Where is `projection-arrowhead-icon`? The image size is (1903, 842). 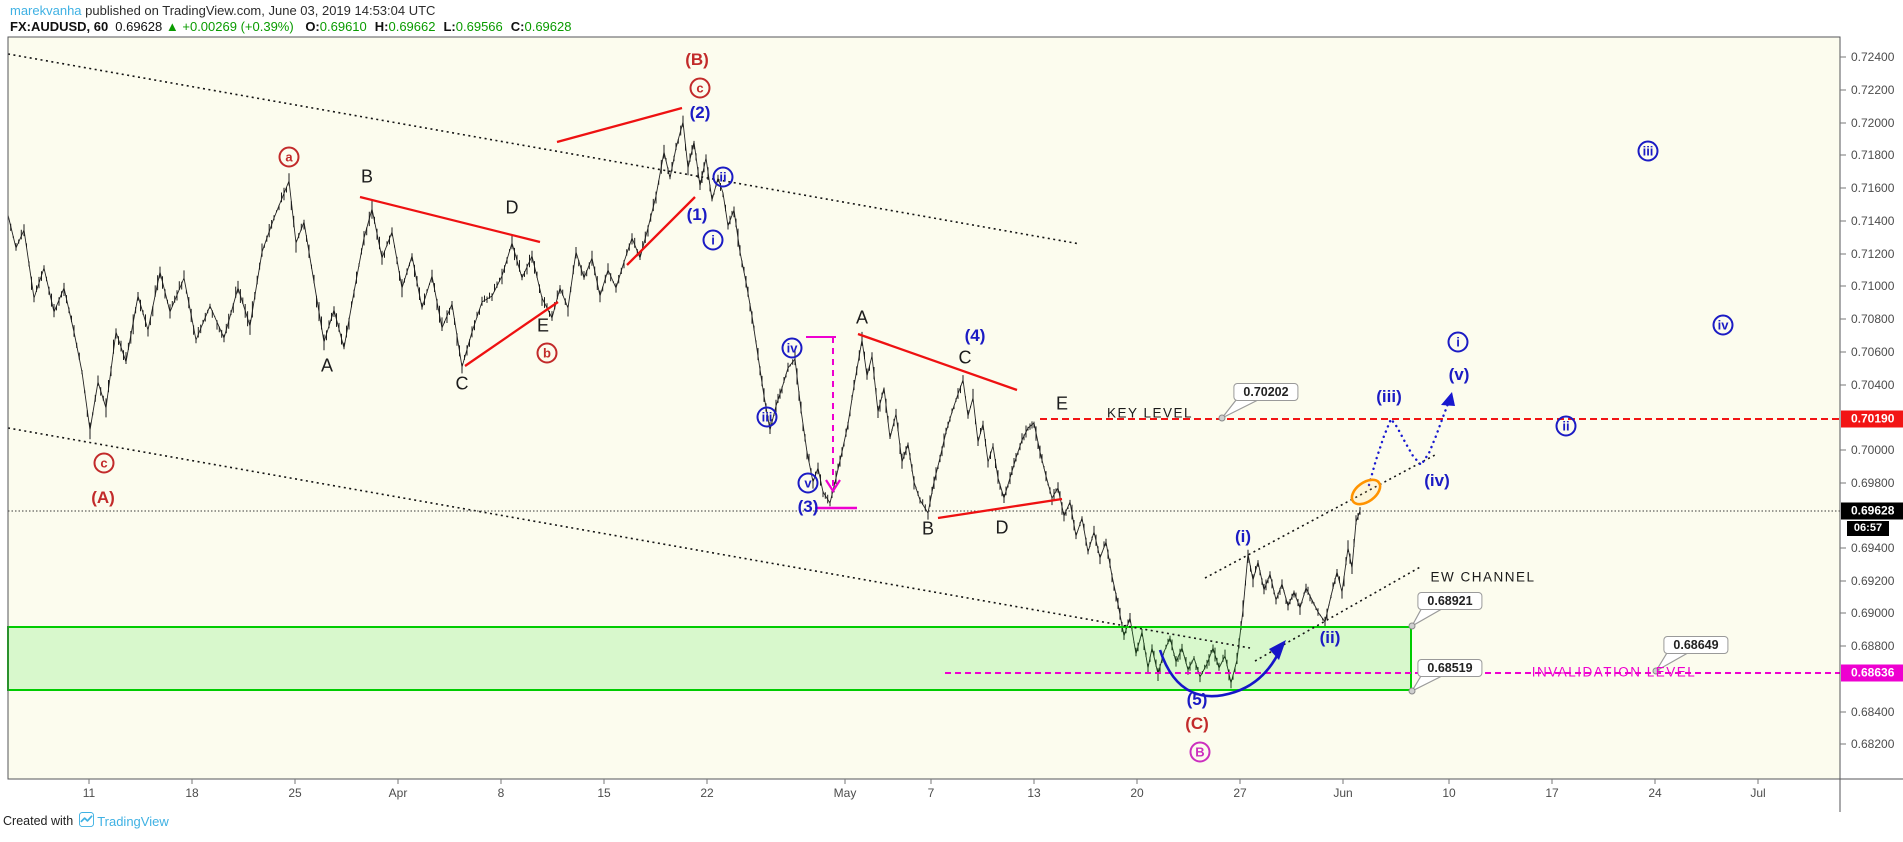
projection-arrowhead-icon is located at coordinates (1448, 399).